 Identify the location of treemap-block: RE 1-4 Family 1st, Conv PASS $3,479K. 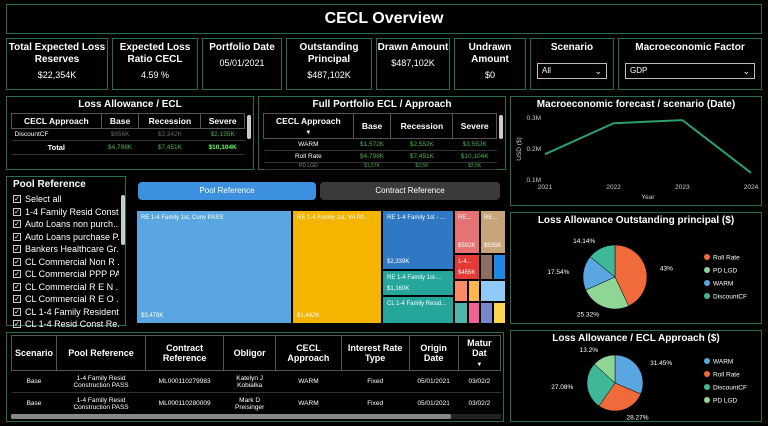
(214, 267).